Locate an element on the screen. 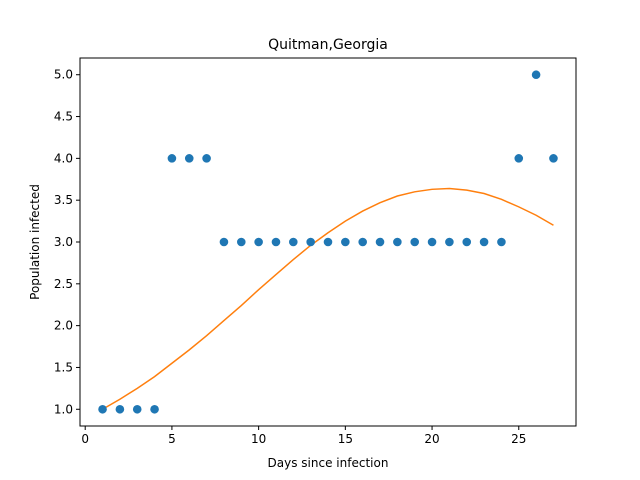 Image resolution: width=640 pixels, height=480 pixels. y-tick-label: 2.0 is located at coordinates (63, 326).